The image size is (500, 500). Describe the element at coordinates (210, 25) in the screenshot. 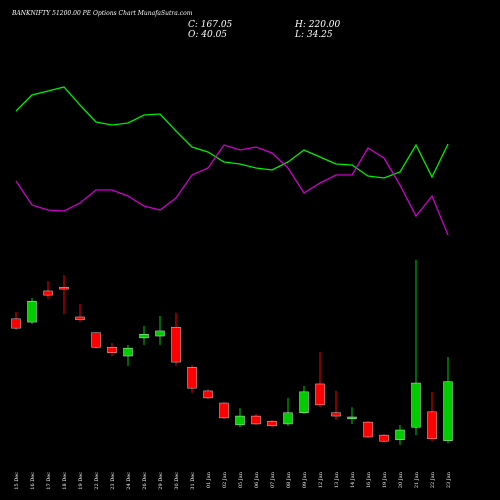

I see `stat-close: C: 167.05` at that location.